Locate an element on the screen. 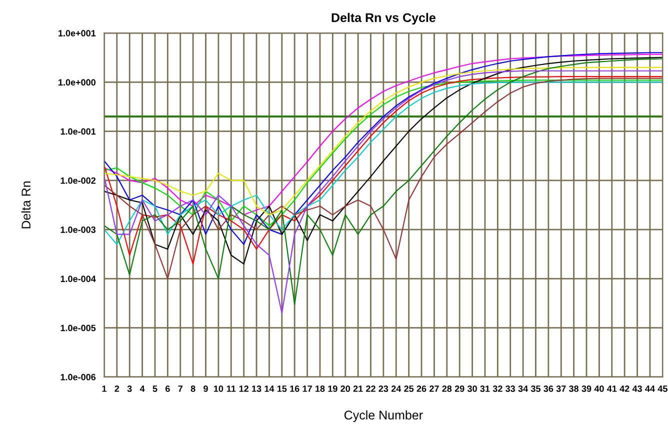 Image resolution: width=668 pixels, height=424 pixels. x-tick-label: 7 is located at coordinates (180, 389).